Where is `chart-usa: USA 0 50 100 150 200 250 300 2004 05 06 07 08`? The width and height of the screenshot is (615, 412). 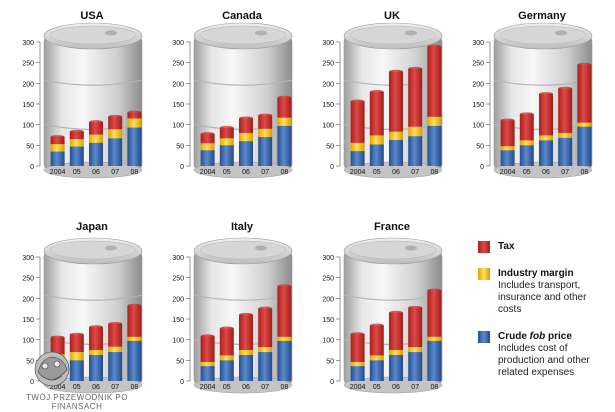
chart-usa: USA 0 50 100 150 200 250 300 2004 05 06 07 08 is located at coordinates (82, 94).